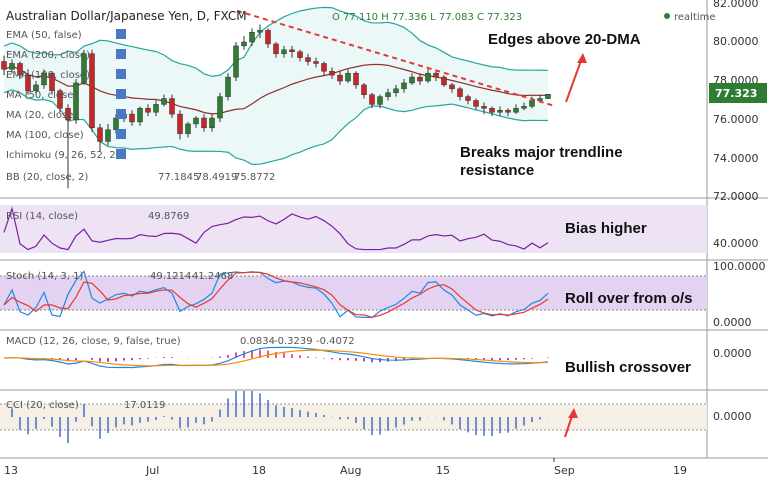  Describe the element at coordinates (178, 177) in the screenshot. I see `bb-value-mid: 77.1845` at that location.